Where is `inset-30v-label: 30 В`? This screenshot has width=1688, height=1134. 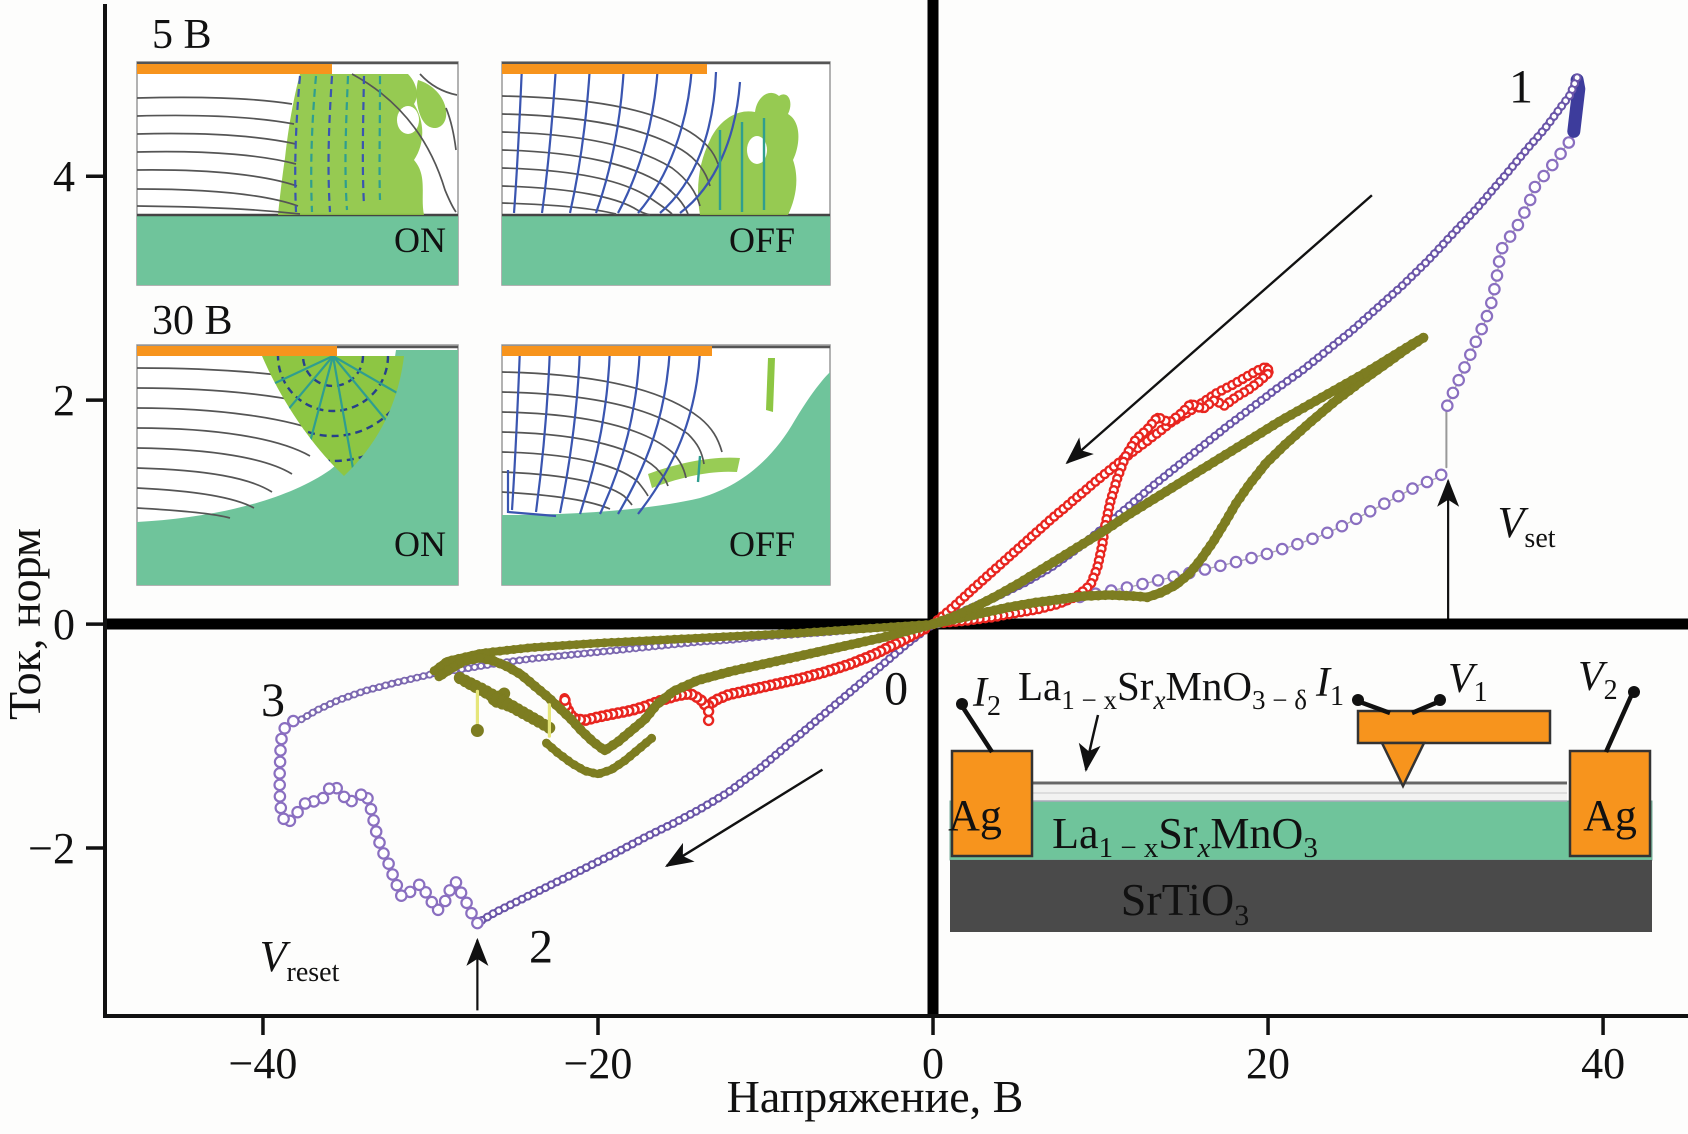
inset-30v-label: 30 В is located at coordinates (192, 321).